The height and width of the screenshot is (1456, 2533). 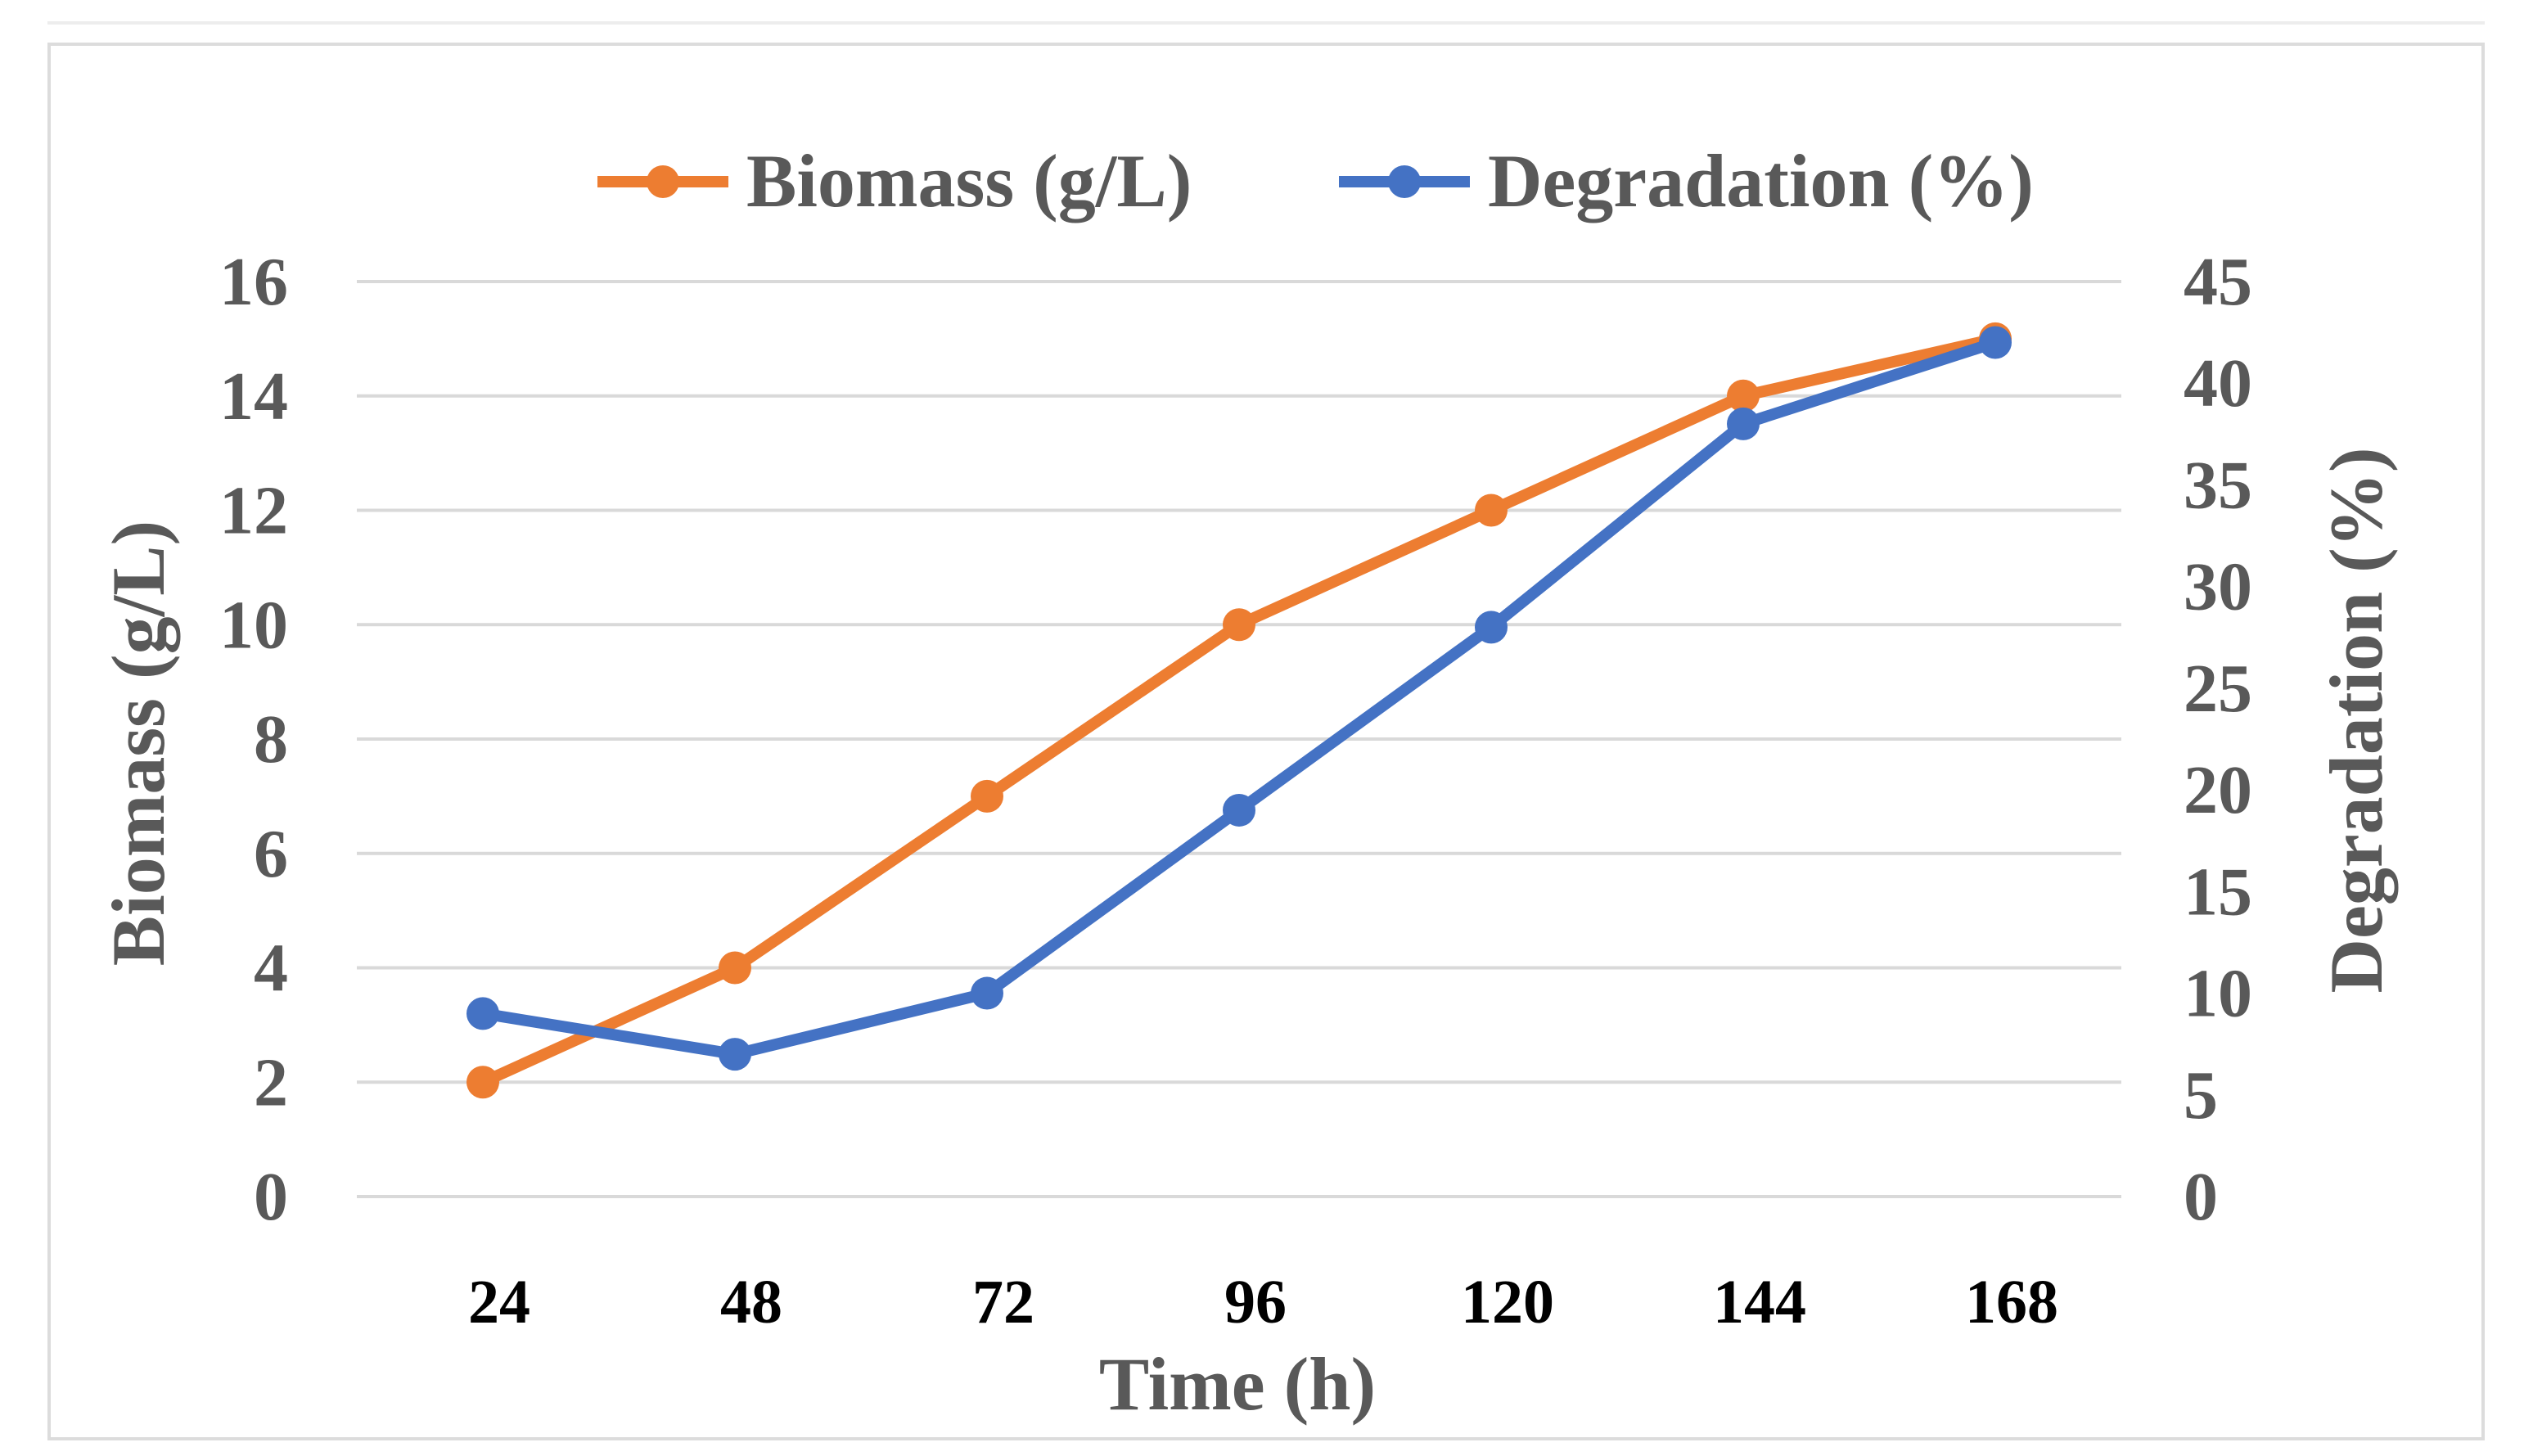 I want to click on legend: Biomass (g/L) Degradation (%), so click(x=1316, y=181).